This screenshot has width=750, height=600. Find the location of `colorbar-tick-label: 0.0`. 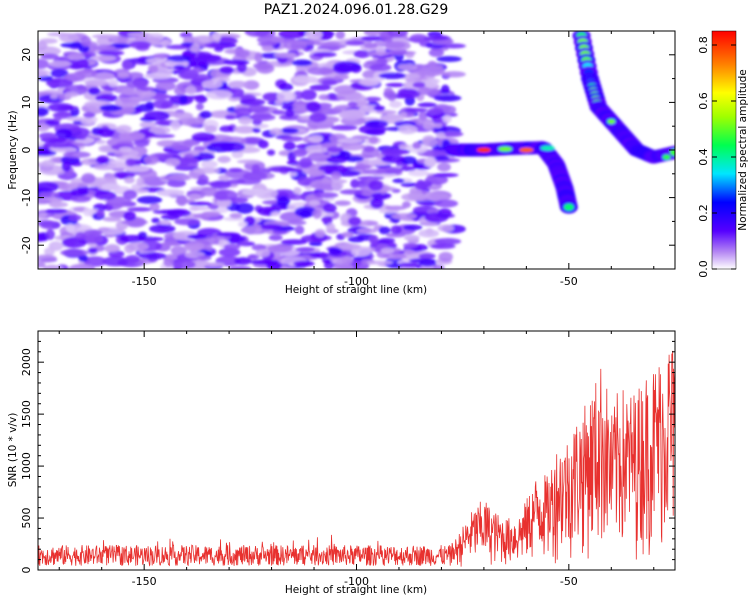

colorbar-tick-label: 0.0 is located at coordinates (703, 269).